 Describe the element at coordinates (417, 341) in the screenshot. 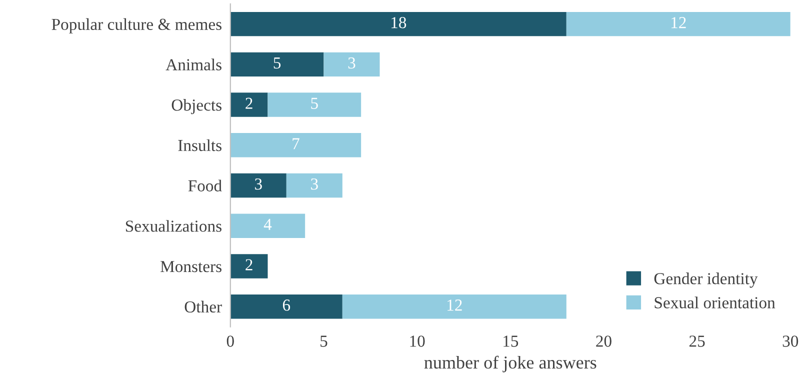

I see `x-tick-label: 10` at that location.